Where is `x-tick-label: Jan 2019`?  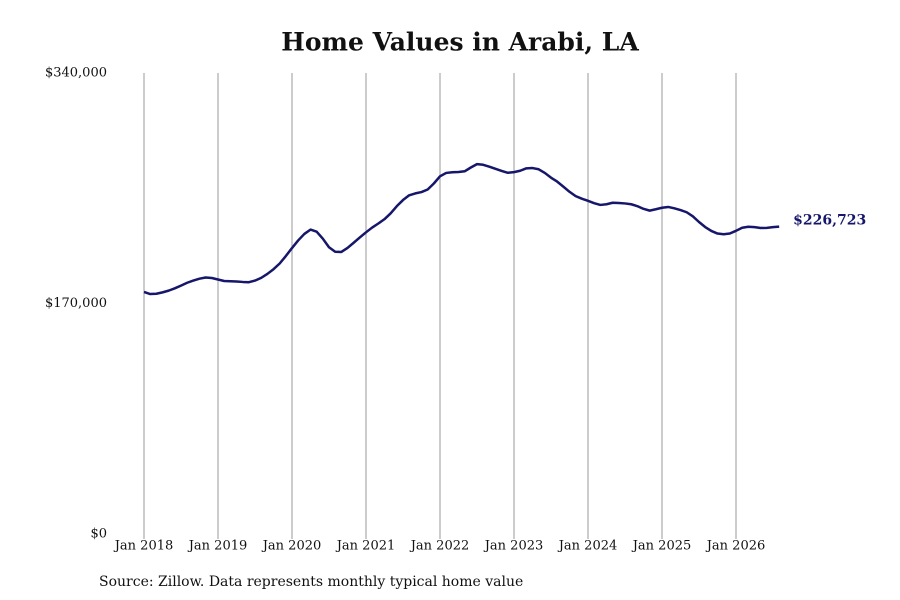 x-tick-label: Jan 2019 is located at coordinates (217, 546).